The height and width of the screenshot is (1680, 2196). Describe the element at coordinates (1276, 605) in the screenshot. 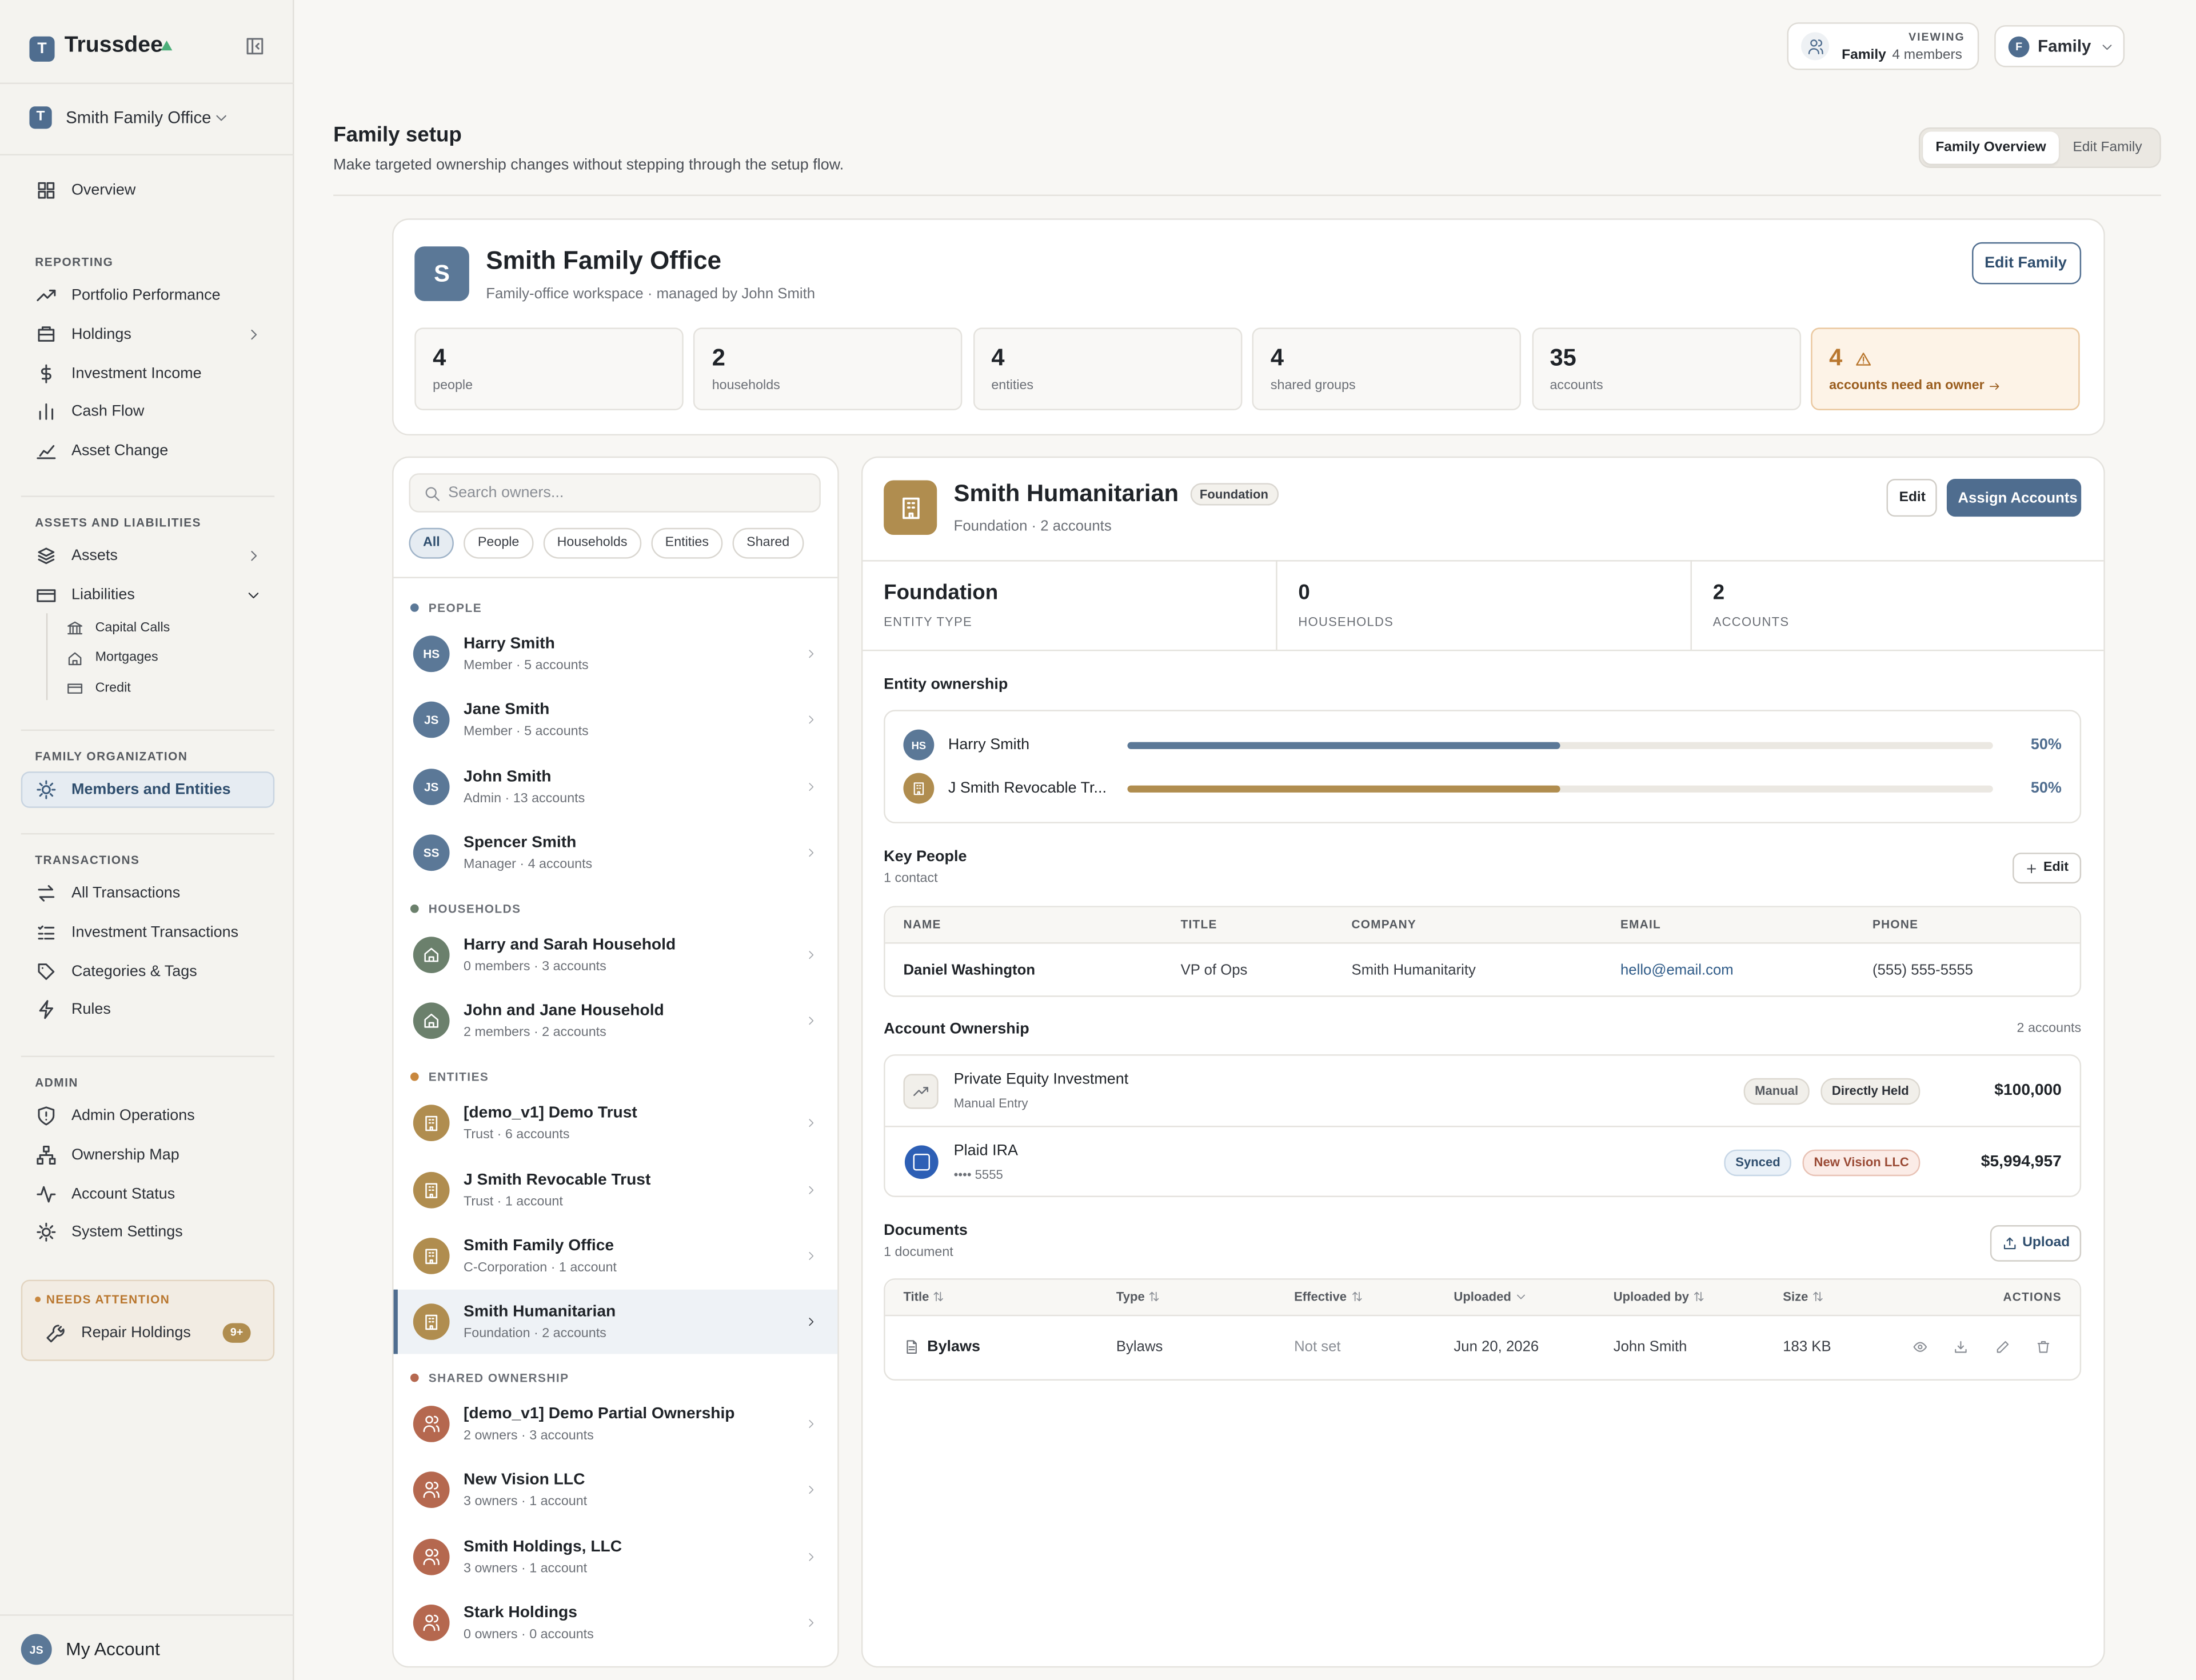

I see `column-divider` at that location.